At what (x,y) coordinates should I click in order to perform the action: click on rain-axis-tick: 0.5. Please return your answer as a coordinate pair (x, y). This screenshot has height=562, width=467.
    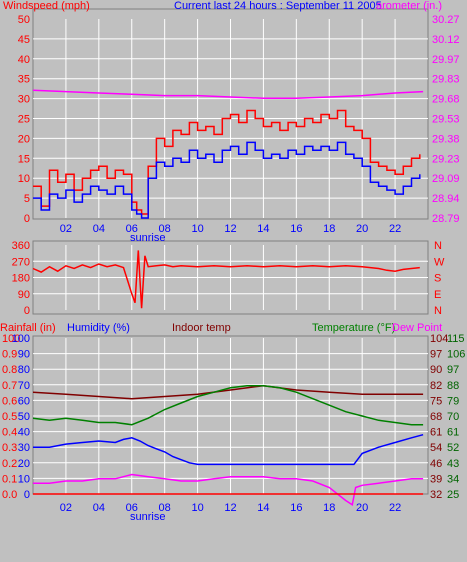
    Looking at the image, I should click on (9, 417).